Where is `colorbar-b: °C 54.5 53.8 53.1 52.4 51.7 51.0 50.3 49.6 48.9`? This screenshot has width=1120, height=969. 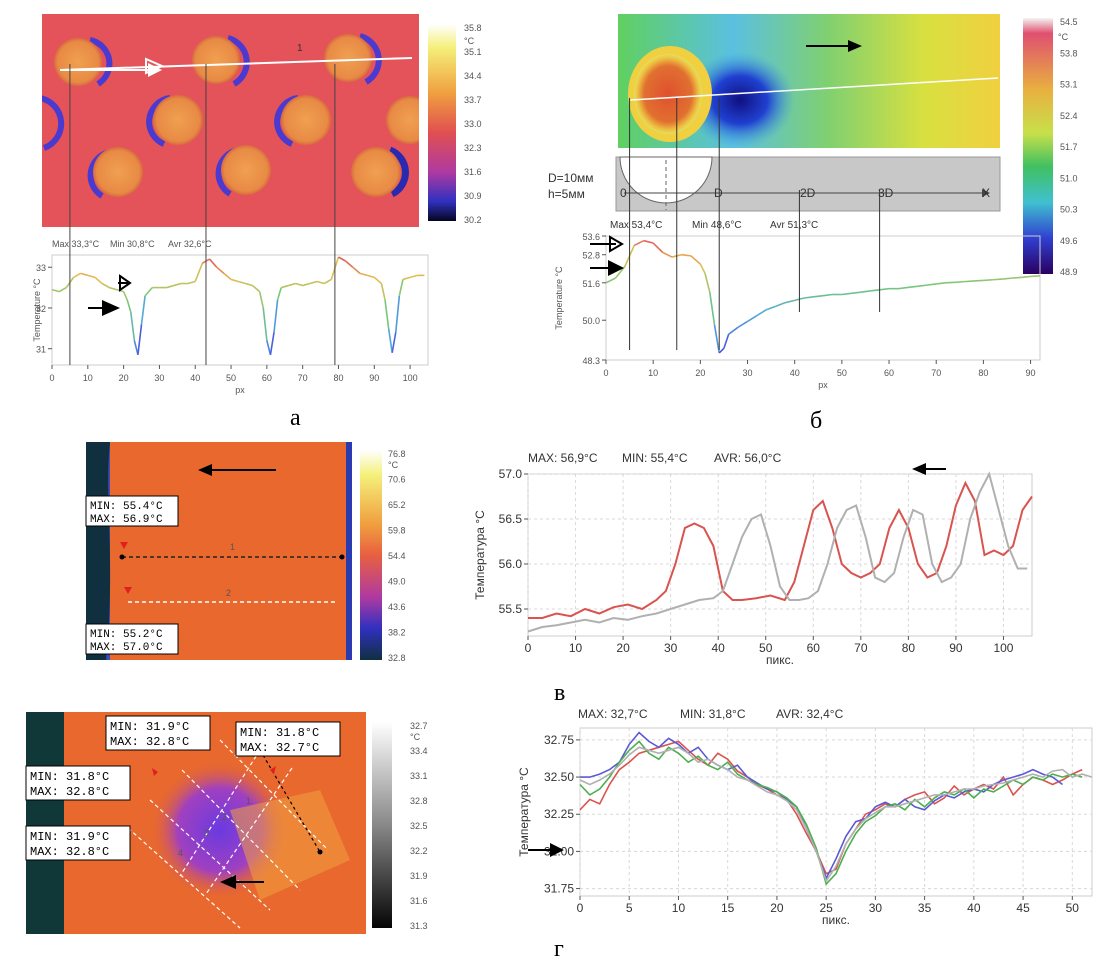
colorbar-b: °C 54.5 53.8 53.1 52.4 51.7 51.0 50.3 49.6 48.9 is located at coordinates (1050, 147).